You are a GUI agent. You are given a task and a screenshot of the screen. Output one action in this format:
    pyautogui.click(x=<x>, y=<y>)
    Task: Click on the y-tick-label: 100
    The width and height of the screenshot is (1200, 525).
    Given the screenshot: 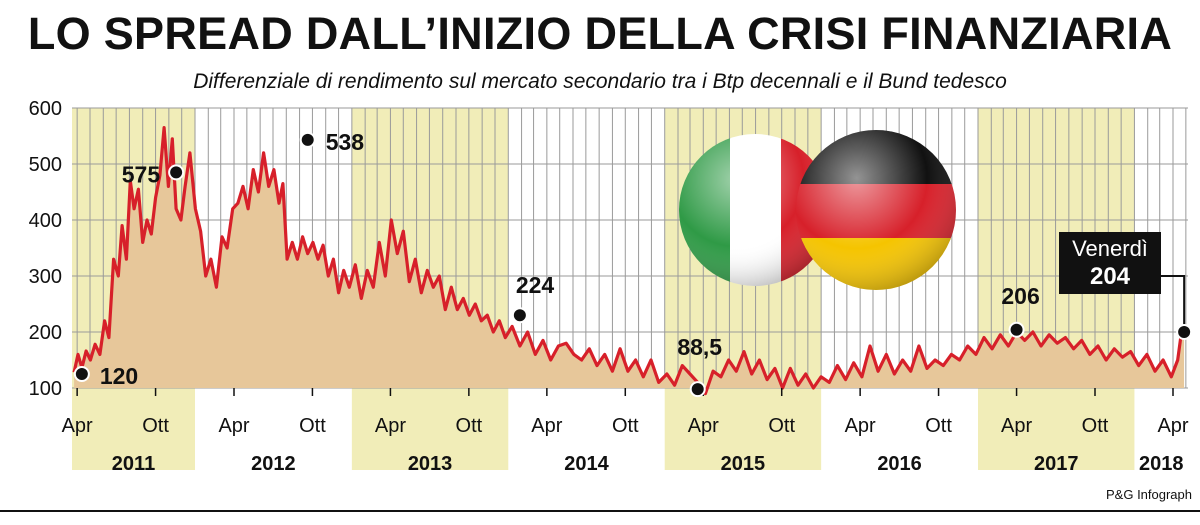 What is the action you would take?
    pyautogui.click(x=45, y=389)
    